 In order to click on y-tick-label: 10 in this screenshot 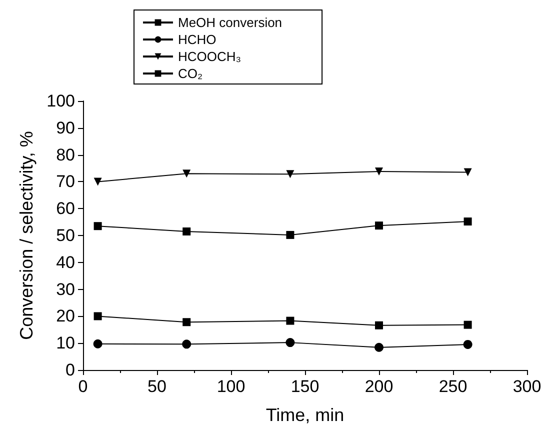, I will do `click(65, 343)`.